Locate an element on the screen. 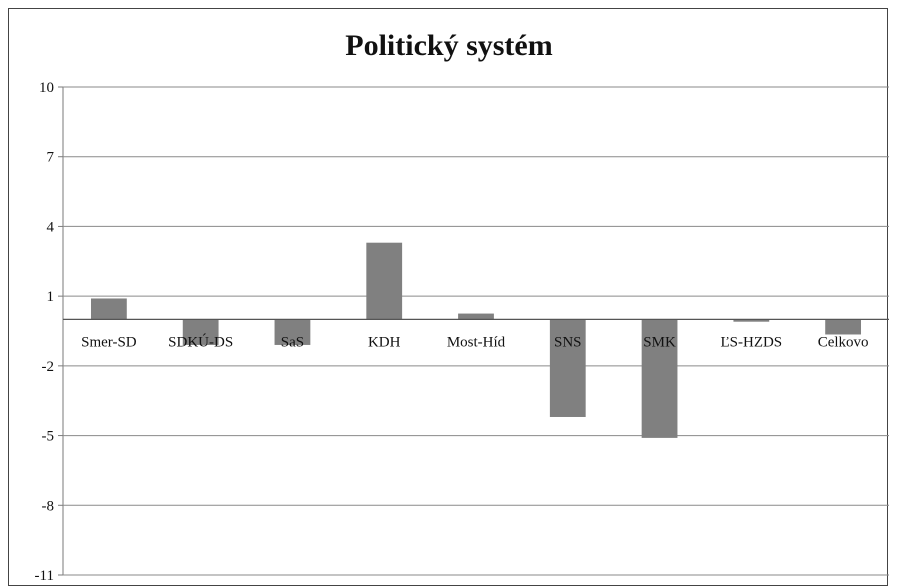 The width and height of the screenshot is (898, 587). category-label: Most-Híd is located at coordinates (476, 342).